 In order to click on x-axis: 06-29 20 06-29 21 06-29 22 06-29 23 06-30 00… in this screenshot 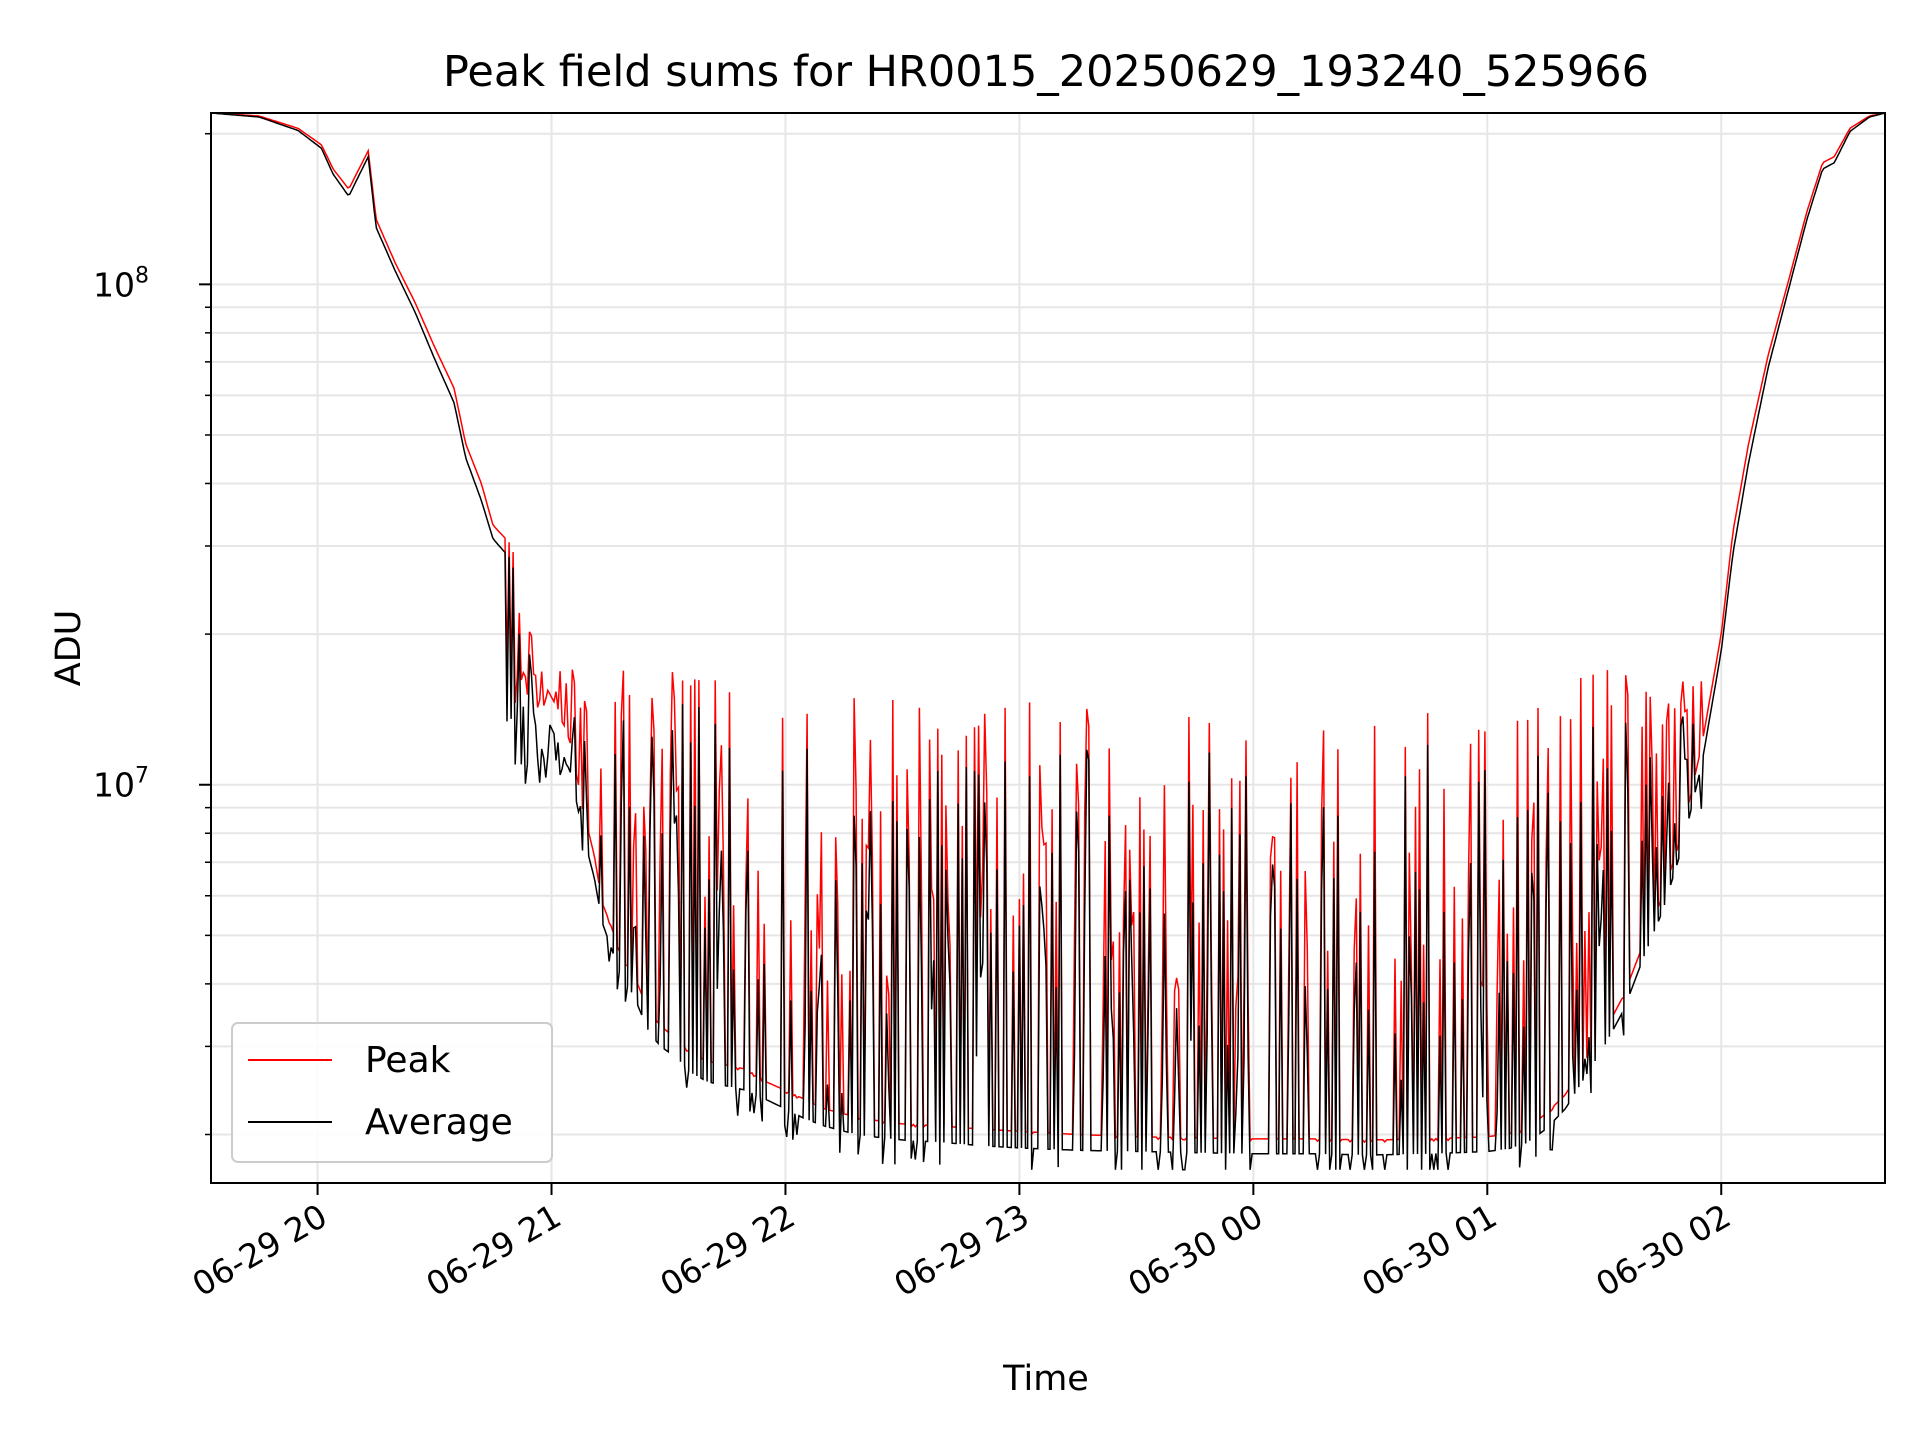, I will do `click(961, 1243)`.